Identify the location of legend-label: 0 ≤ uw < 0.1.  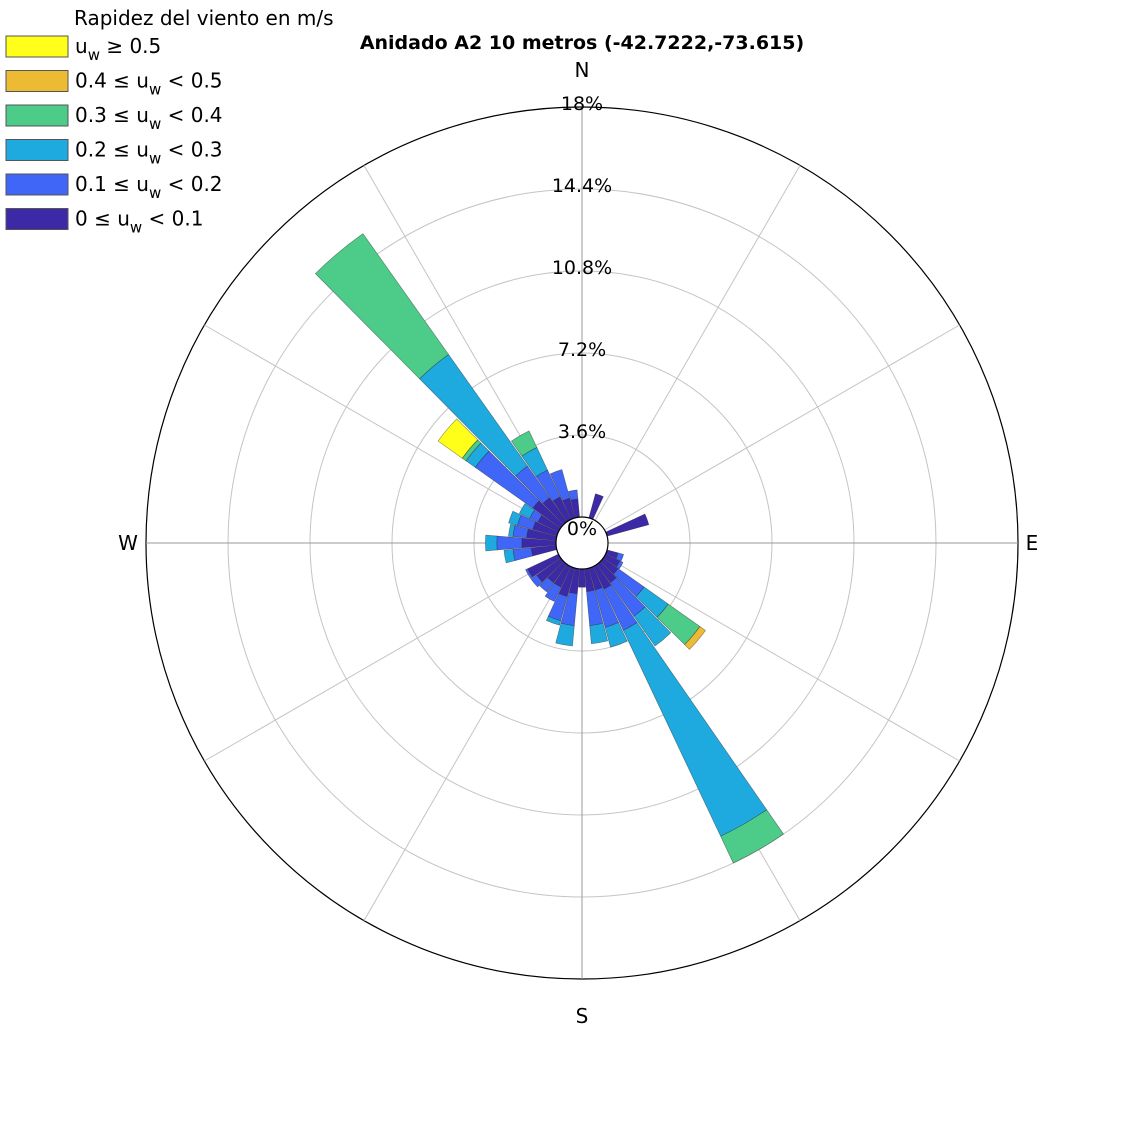
(139, 222).